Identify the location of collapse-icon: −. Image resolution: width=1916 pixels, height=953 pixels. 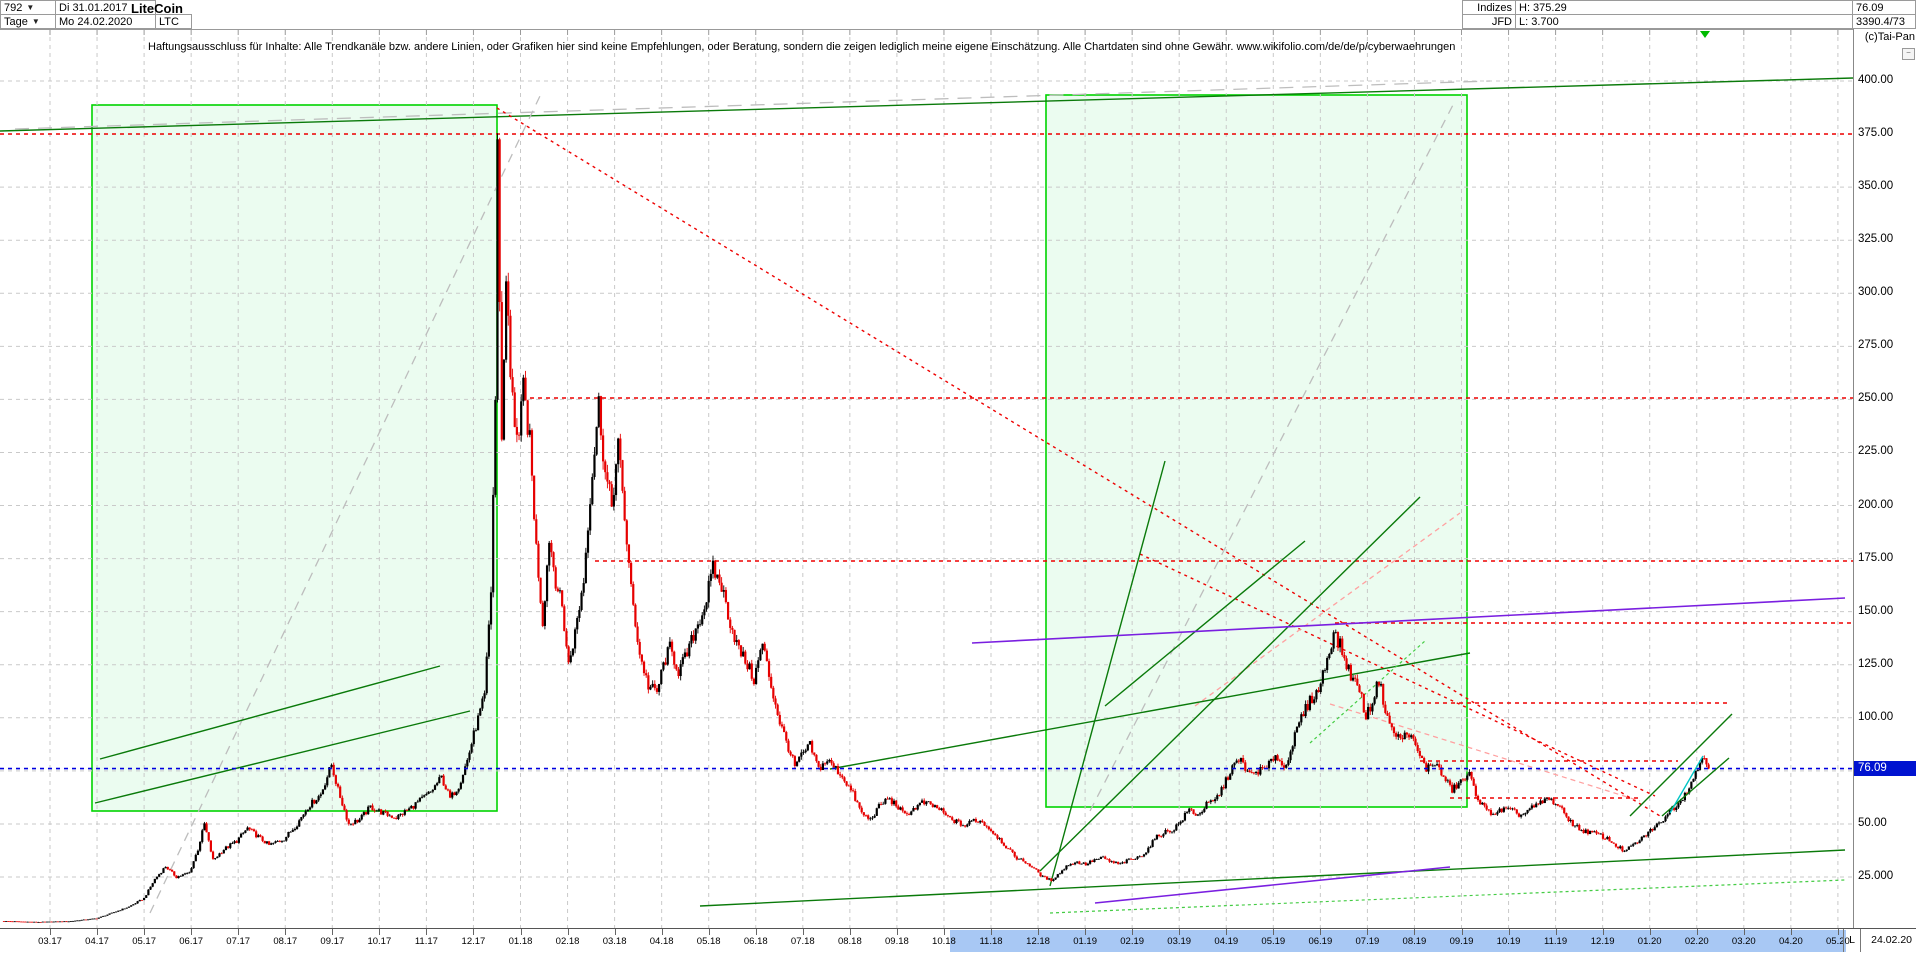
(1908, 54).